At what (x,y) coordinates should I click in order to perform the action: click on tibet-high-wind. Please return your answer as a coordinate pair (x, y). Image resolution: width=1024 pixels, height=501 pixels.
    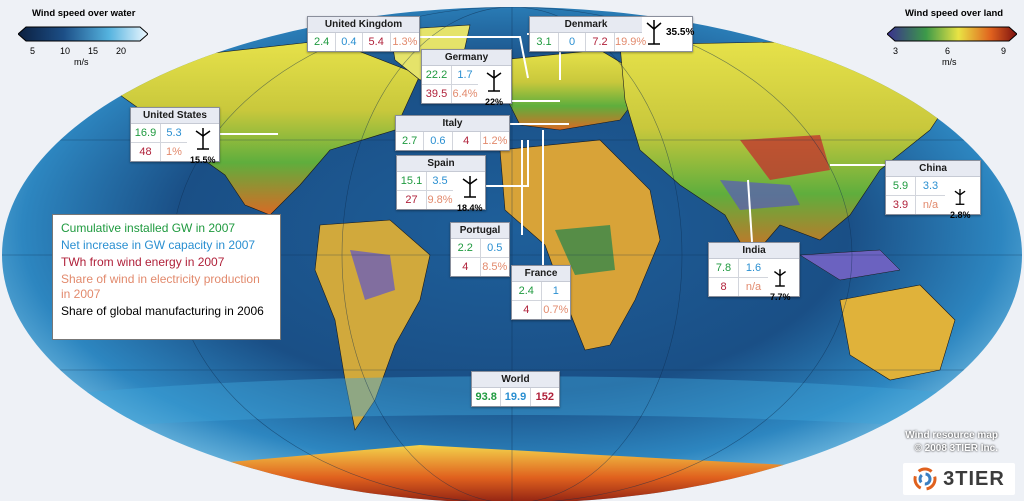
    Looking at the image, I should click on (785, 157).